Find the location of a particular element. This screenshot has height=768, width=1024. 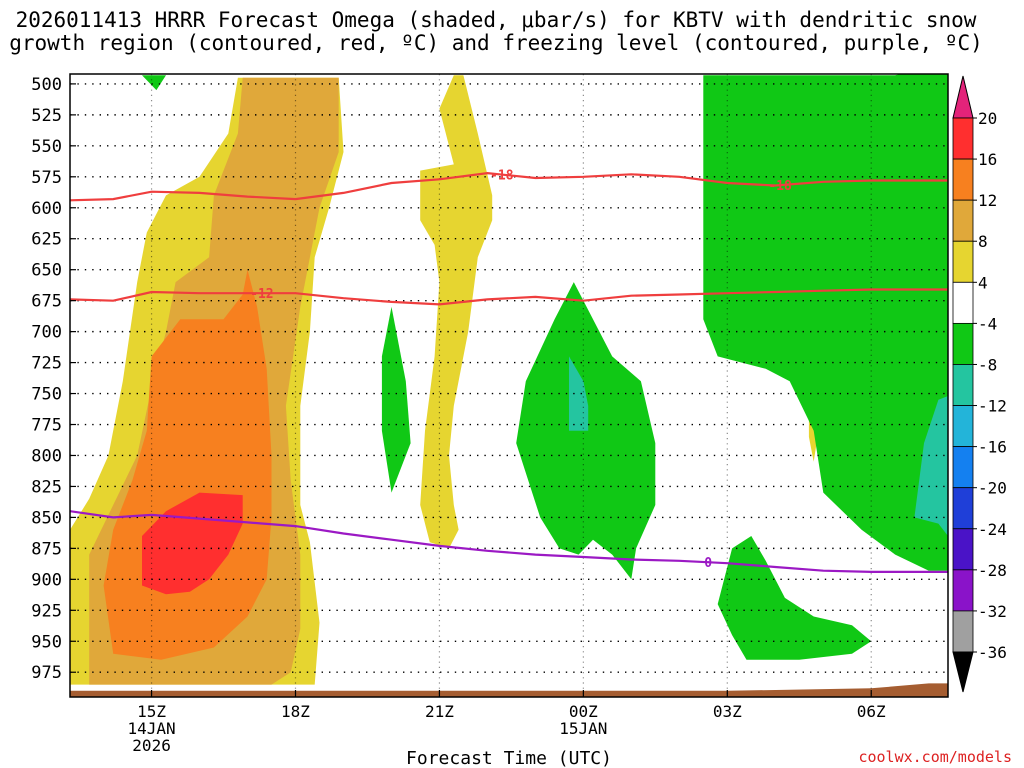

y-tick-label-500: 500 is located at coordinates (46, 85).